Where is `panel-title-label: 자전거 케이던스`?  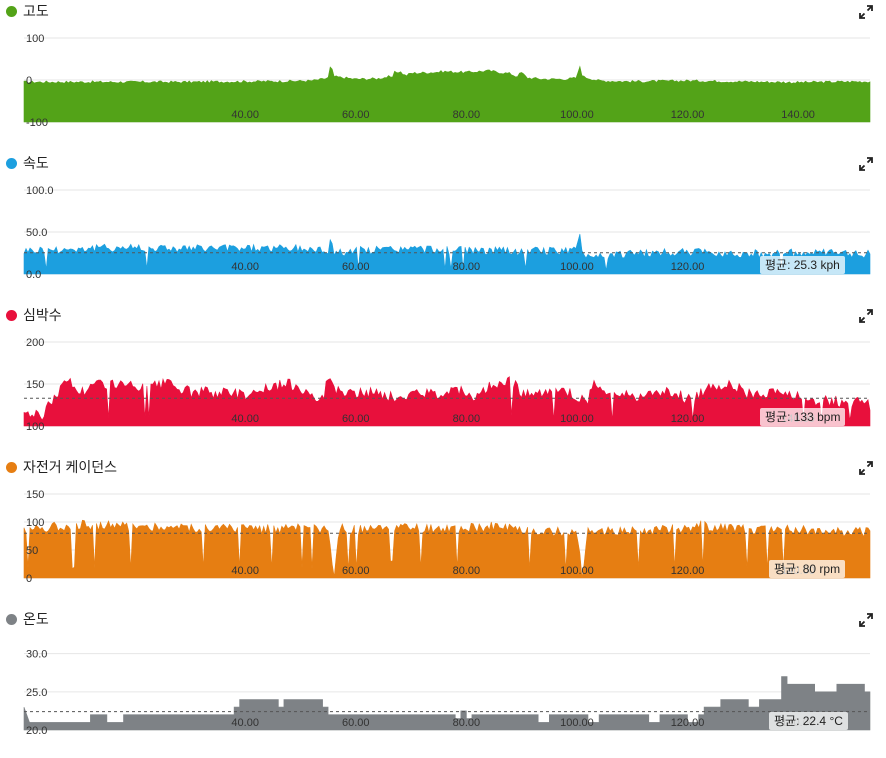 panel-title-label: 자전거 케이던스 is located at coordinates (70, 467).